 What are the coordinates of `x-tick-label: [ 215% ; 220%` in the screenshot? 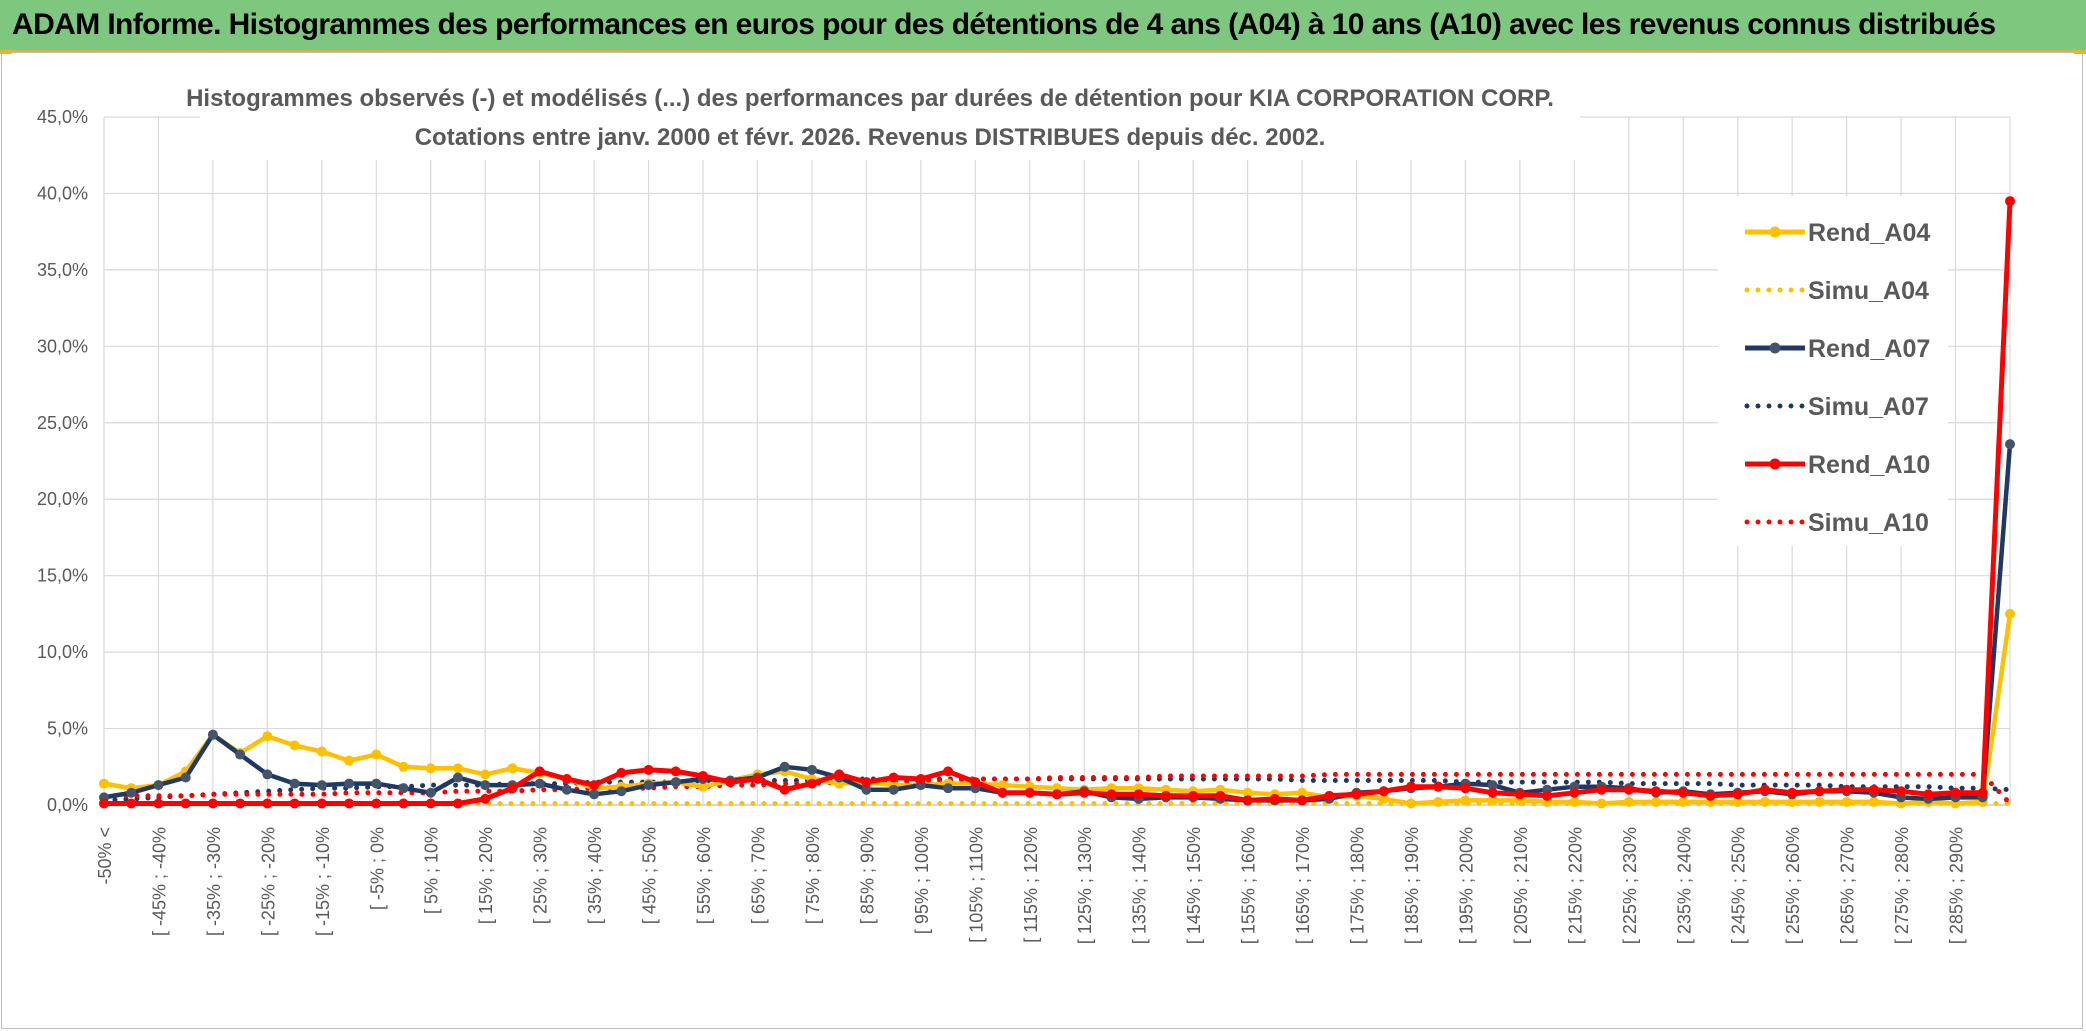 It's located at (1575, 885).